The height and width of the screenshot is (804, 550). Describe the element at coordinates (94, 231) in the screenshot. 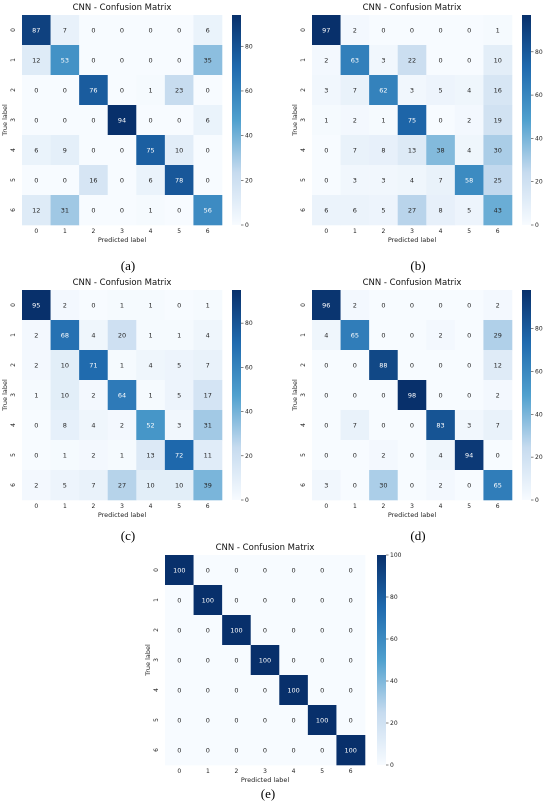

I see `x-tick-label: 2` at that location.